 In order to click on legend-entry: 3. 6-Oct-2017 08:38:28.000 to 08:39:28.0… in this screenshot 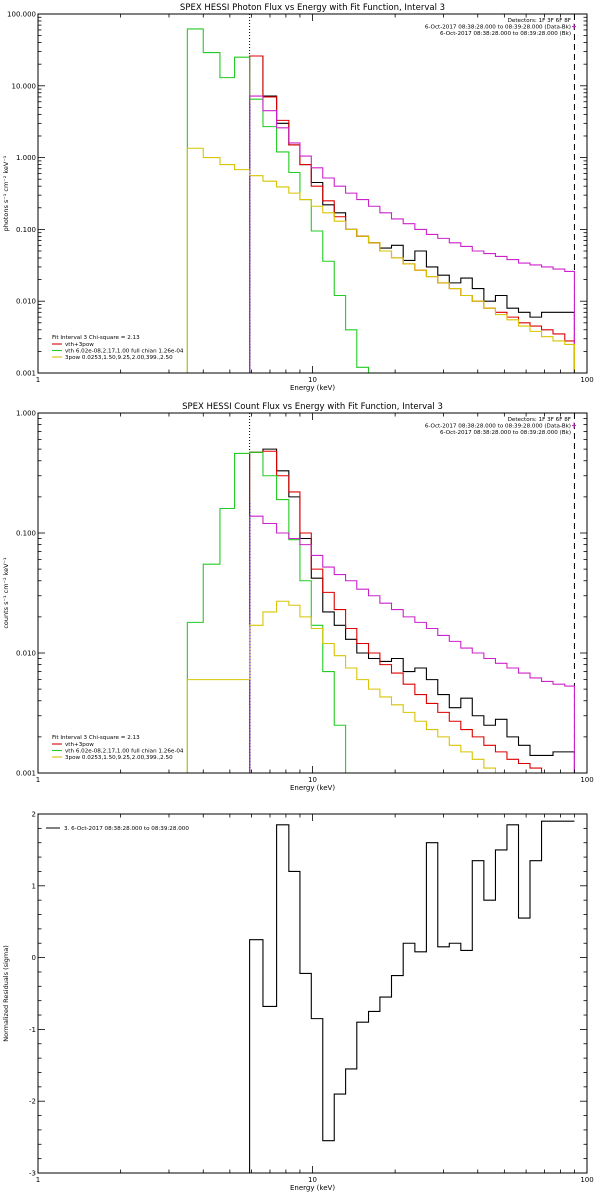, I will do `click(126, 829)`.